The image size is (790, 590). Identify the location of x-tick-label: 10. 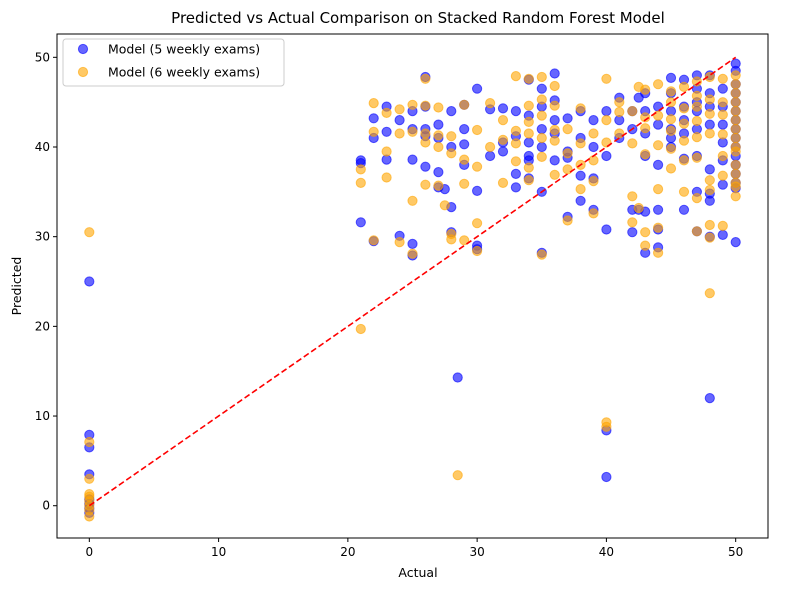
(218, 552).